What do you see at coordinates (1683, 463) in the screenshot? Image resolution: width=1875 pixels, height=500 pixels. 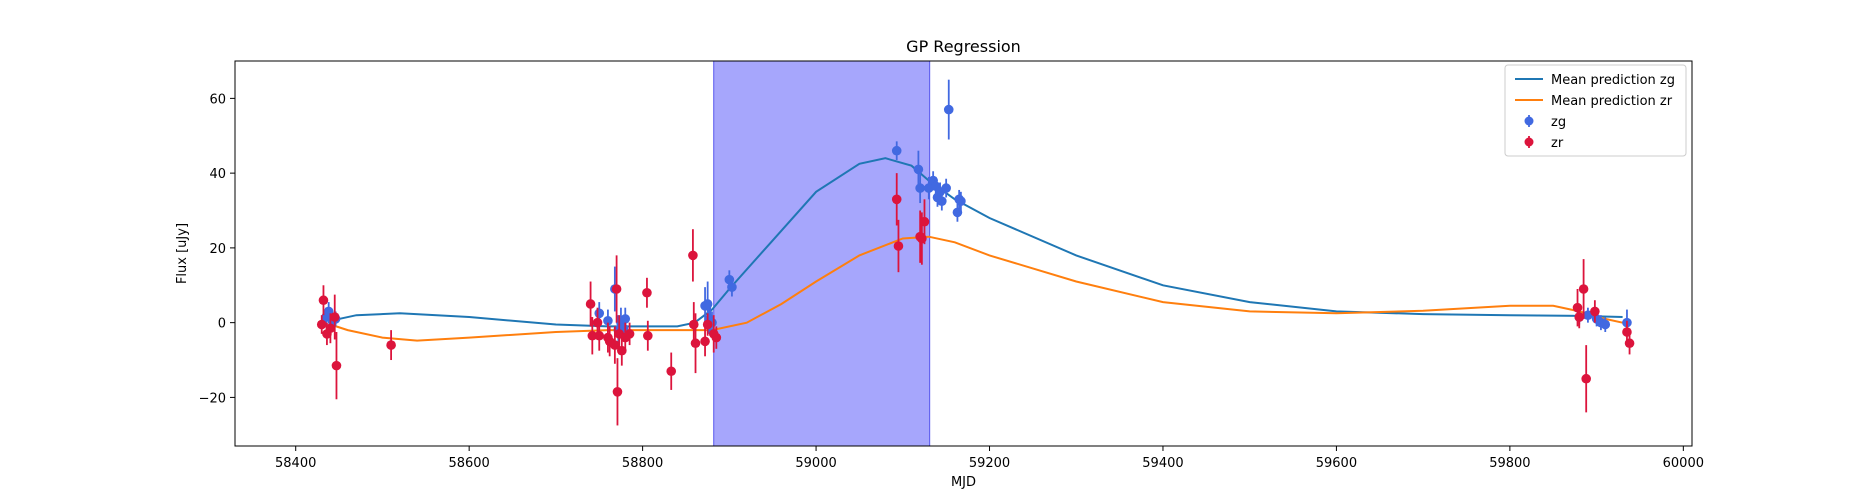 I see `x-tick-label: 60000` at bounding box center [1683, 463].